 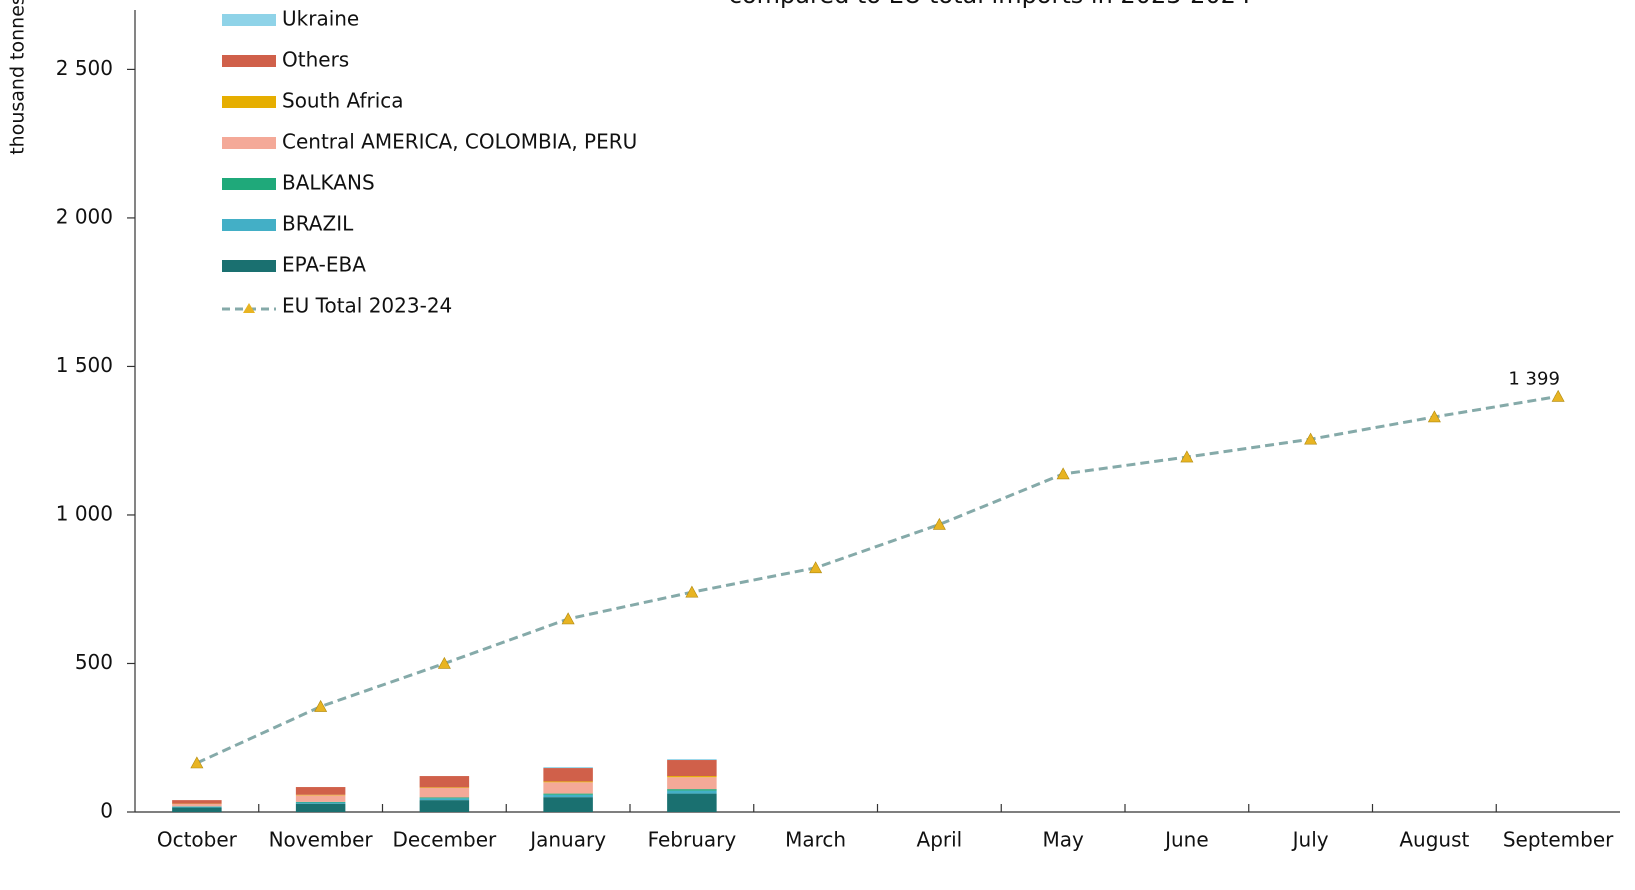 I want to click on legend-label: Ukraine, so click(x=320, y=19).